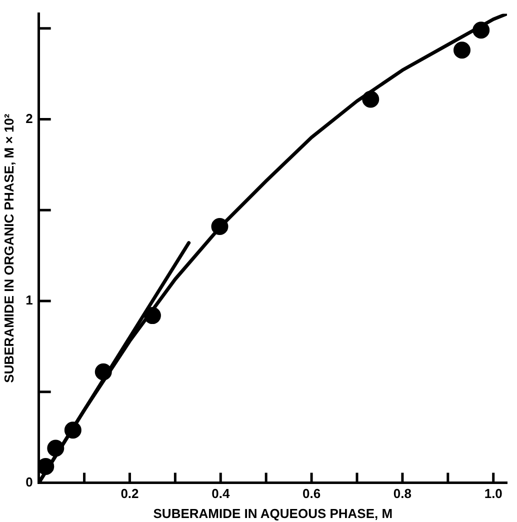 This screenshot has height=522, width=517. I want to click on x-tick-label: 0.4, so click(221, 494).